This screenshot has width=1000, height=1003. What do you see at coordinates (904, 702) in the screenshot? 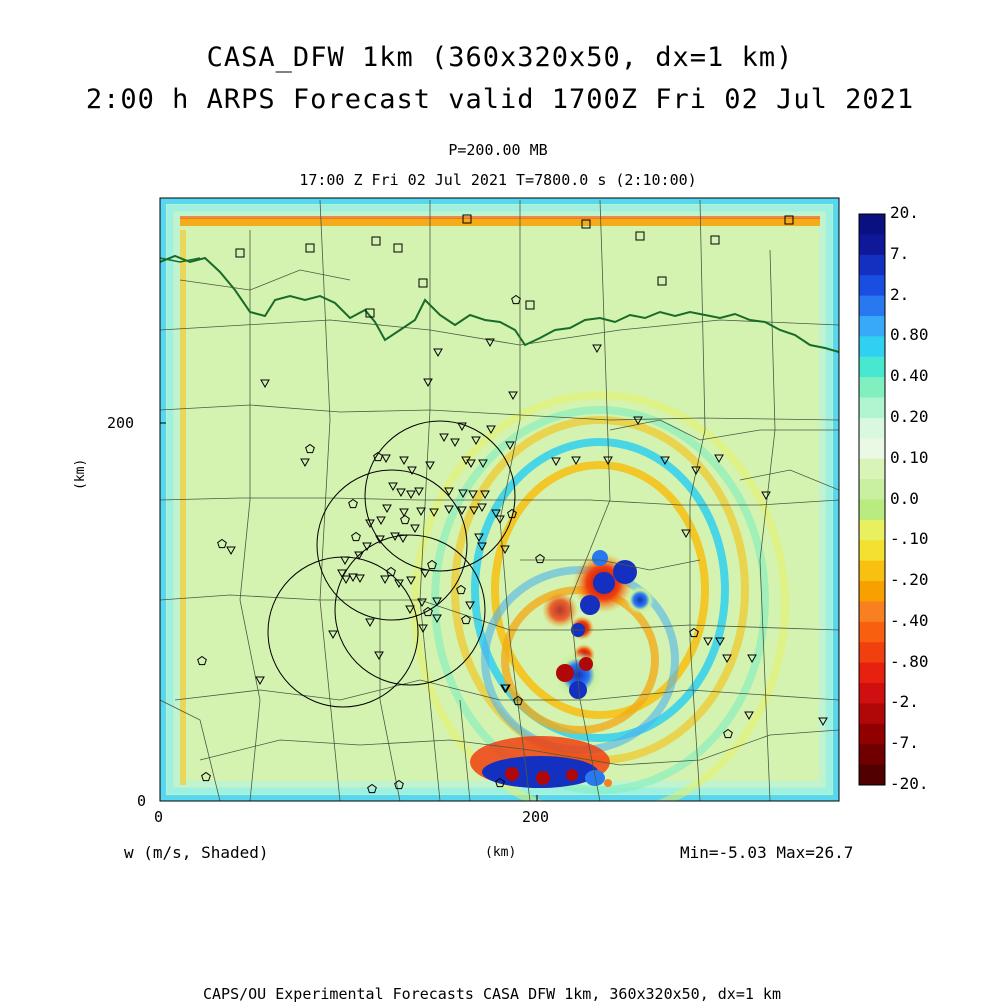
I see `colorbar-label: -2.` at bounding box center [904, 702].